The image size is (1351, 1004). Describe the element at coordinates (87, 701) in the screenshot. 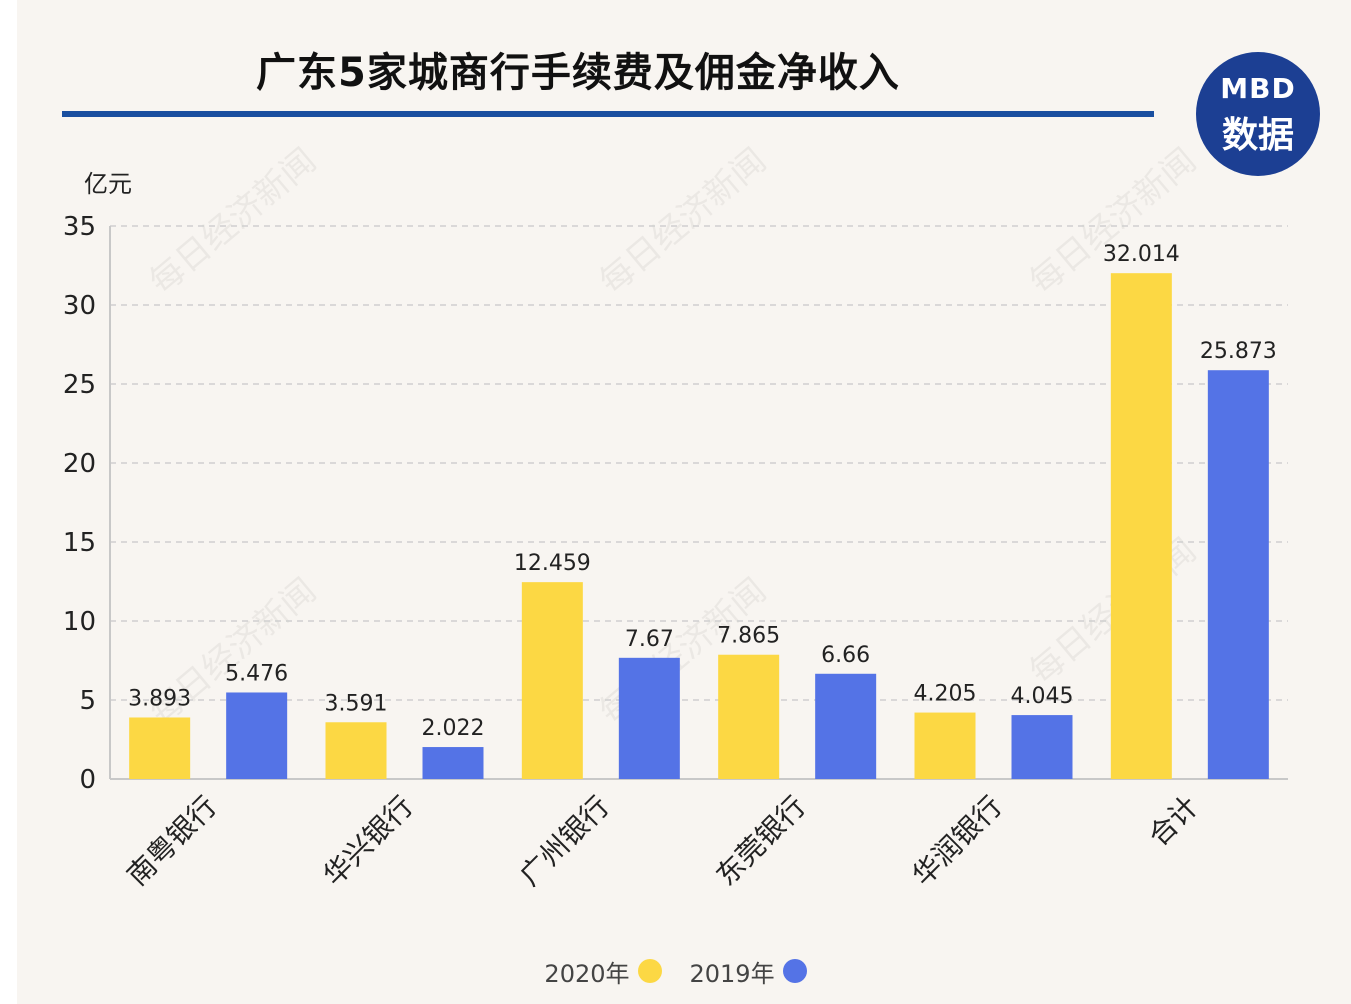

I see `y-tick-label: 5` at that location.